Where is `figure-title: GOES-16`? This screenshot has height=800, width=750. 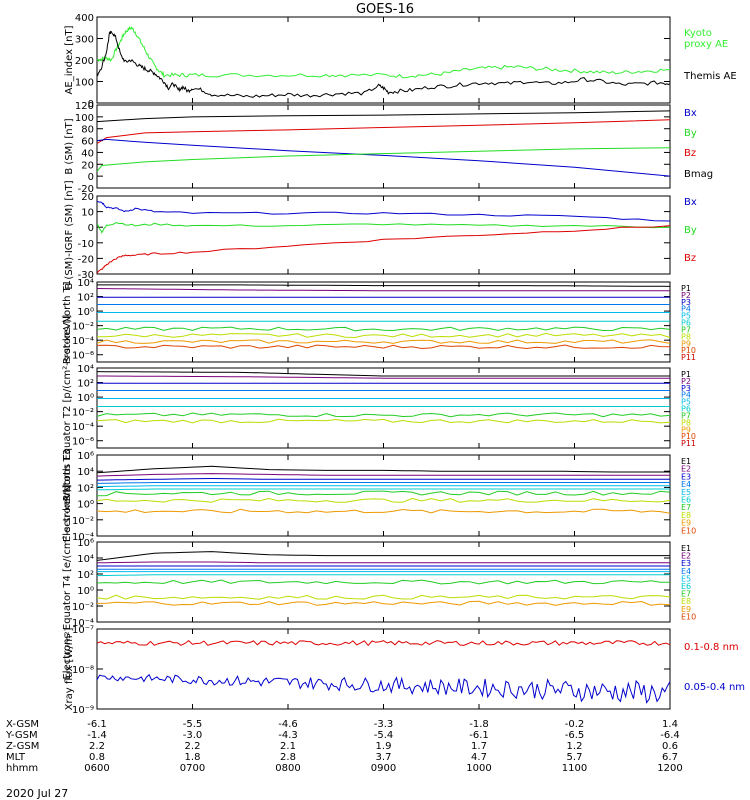
figure-title: GOES-16 is located at coordinates (385, 9).